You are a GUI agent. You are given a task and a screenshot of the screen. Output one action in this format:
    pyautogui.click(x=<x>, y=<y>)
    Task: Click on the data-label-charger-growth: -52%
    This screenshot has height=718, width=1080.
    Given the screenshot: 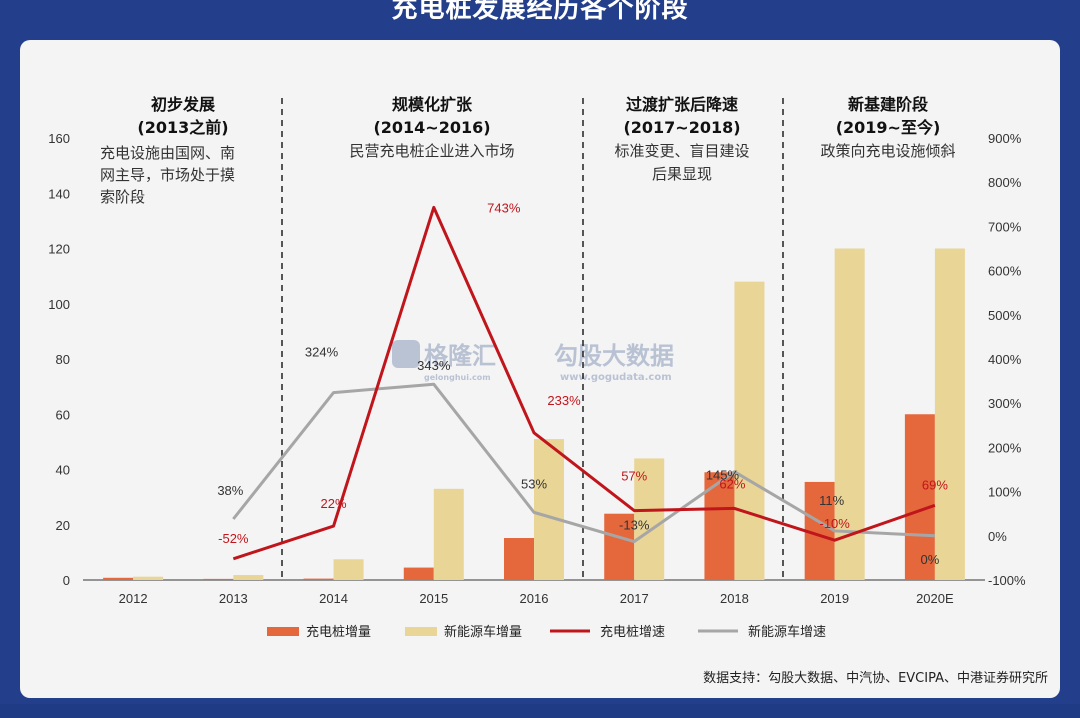 What is the action you would take?
    pyautogui.click(x=233, y=538)
    